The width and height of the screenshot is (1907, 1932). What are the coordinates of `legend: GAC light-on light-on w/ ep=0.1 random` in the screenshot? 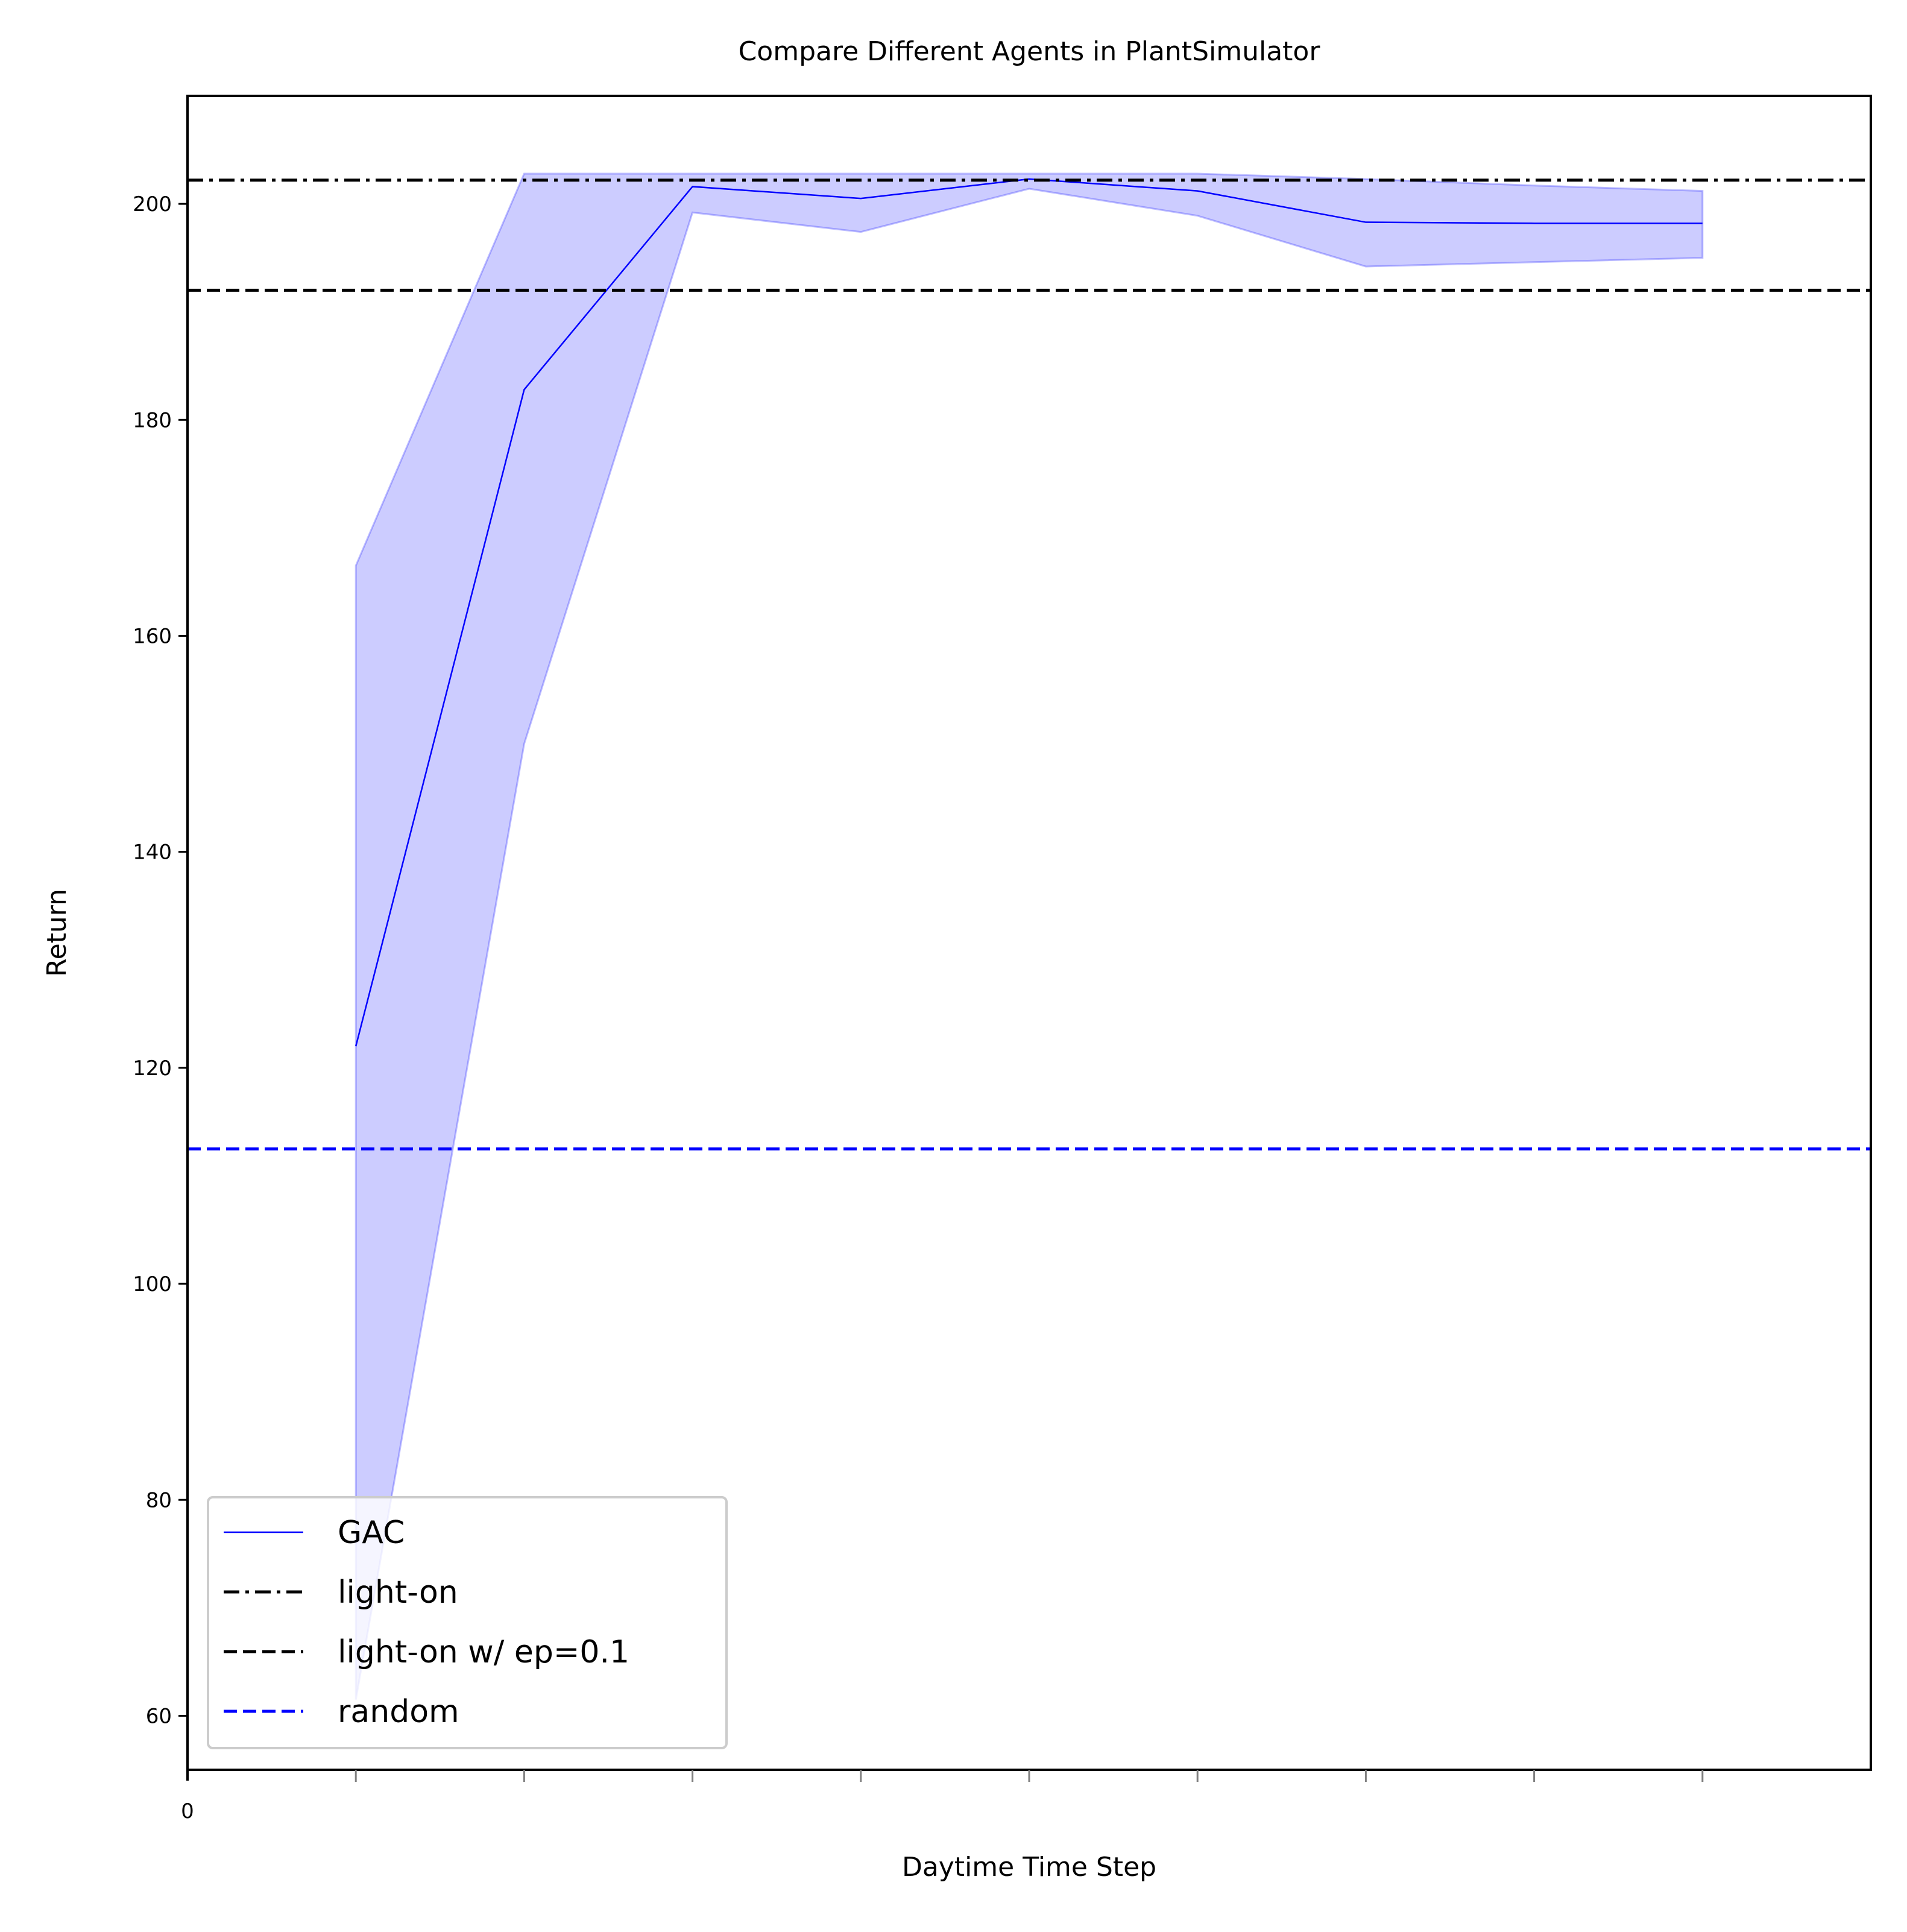 It's located at (467, 1623).